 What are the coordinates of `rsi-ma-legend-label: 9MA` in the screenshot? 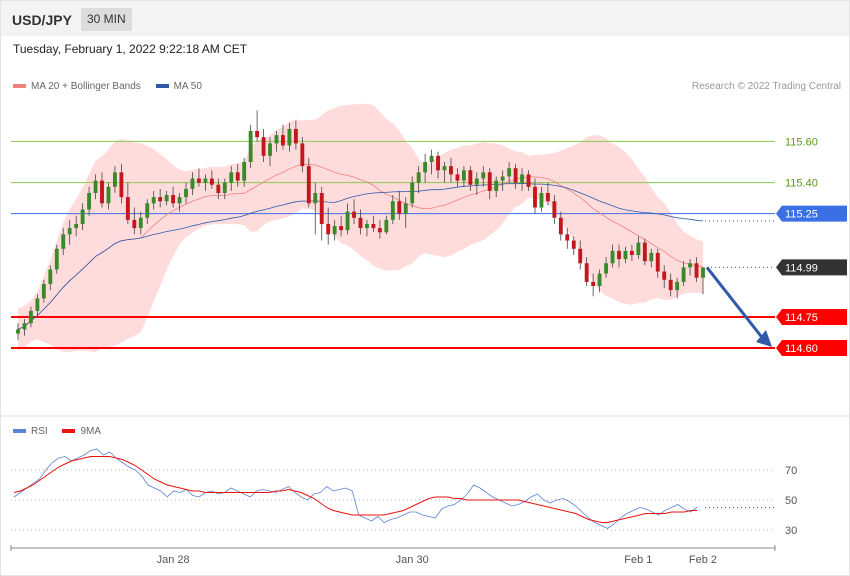 It's located at (91, 431).